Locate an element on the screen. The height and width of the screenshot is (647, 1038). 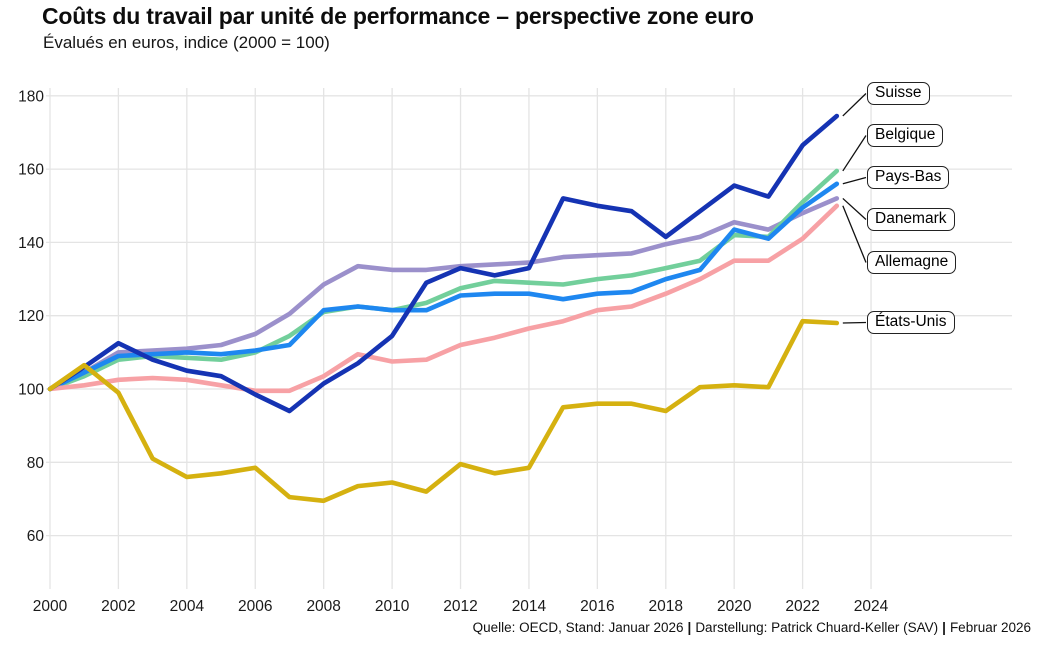
y-axis-tick-label: 160 is located at coordinates (31, 170).